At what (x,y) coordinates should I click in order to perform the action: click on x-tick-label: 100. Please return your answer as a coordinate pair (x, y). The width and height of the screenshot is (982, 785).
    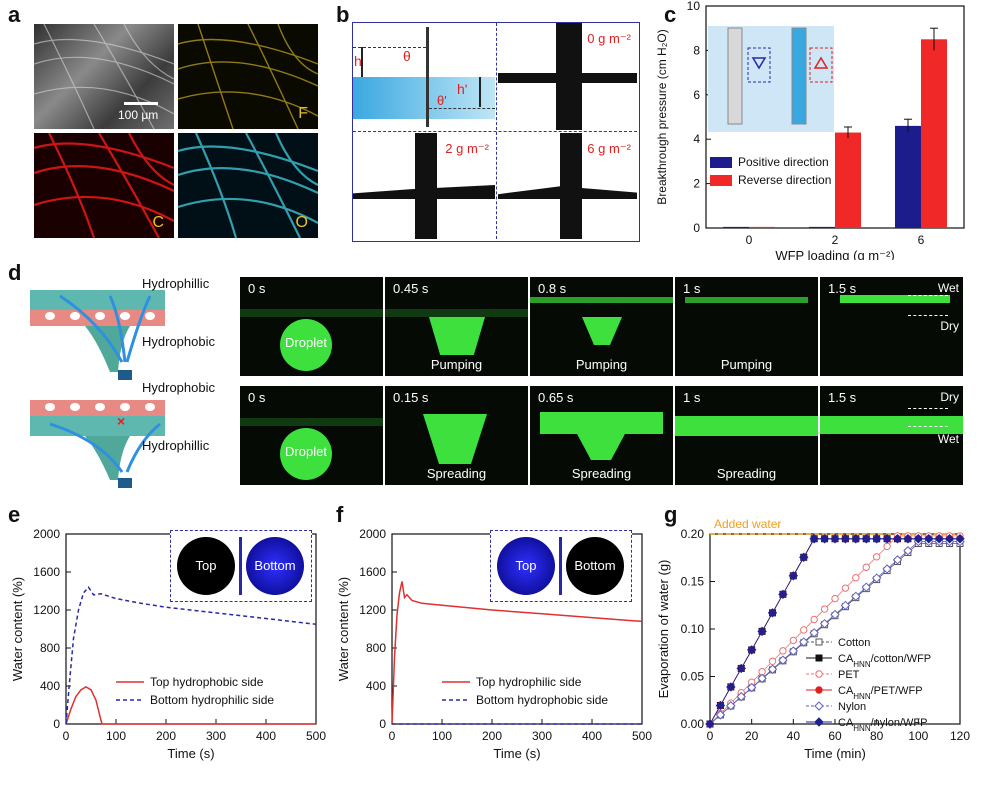
    Looking at the image, I should click on (116, 736).